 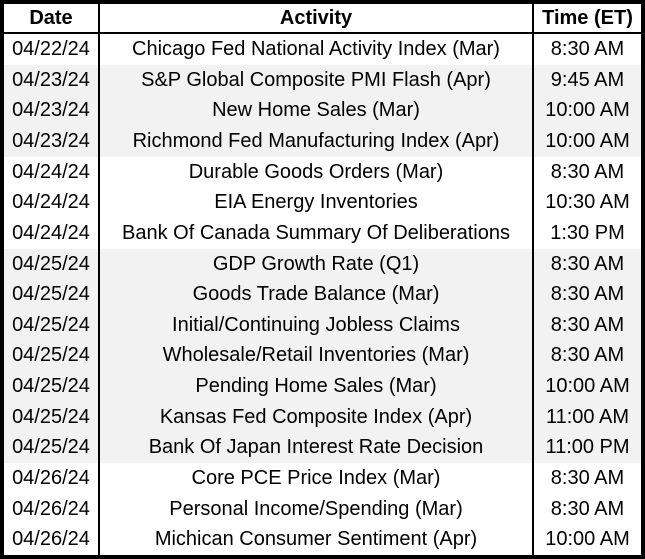 What do you see at coordinates (316, 19) in the screenshot?
I see `column-header-activity: Activity` at bounding box center [316, 19].